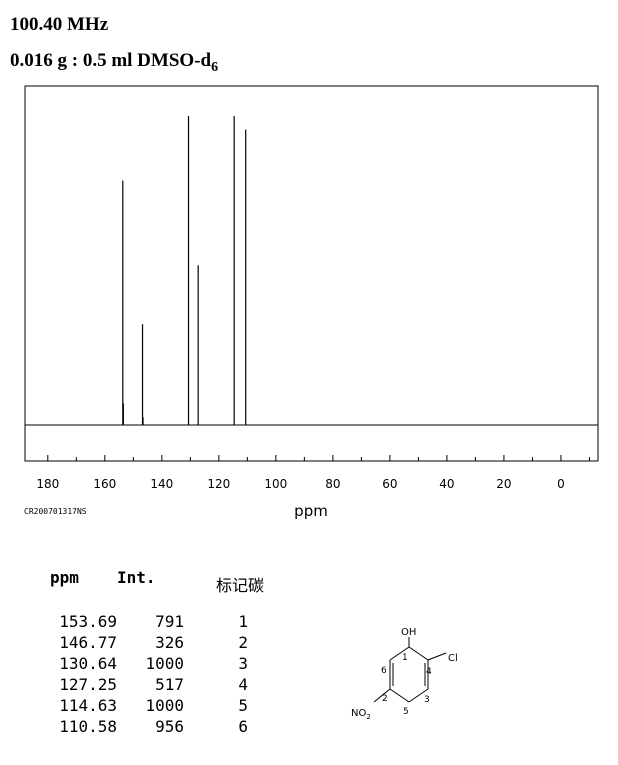  I want to click on cell-ppm: 153.69, so click(88, 621).